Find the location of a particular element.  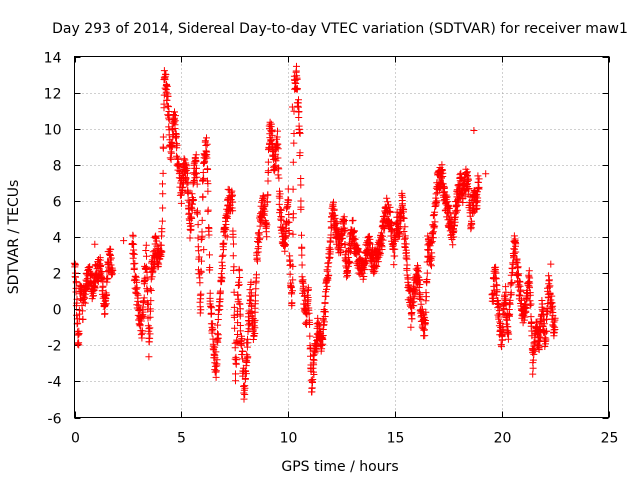

y-tick-label: 12 is located at coordinates (53, 95).